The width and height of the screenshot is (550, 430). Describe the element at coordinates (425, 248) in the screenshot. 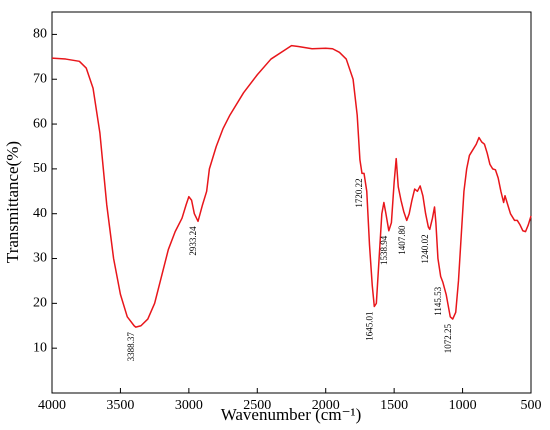

I see `peak-label: 1240.02` at that location.